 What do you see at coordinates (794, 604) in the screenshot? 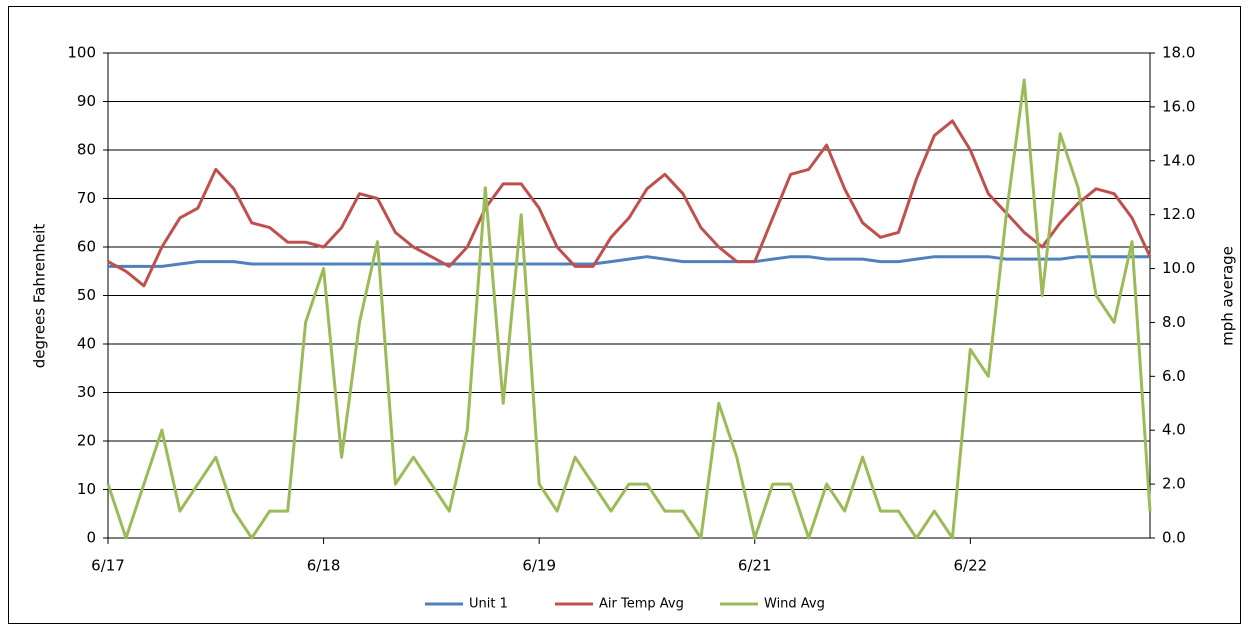
I see `legend-label: Wind Avg` at bounding box center [794, 604].